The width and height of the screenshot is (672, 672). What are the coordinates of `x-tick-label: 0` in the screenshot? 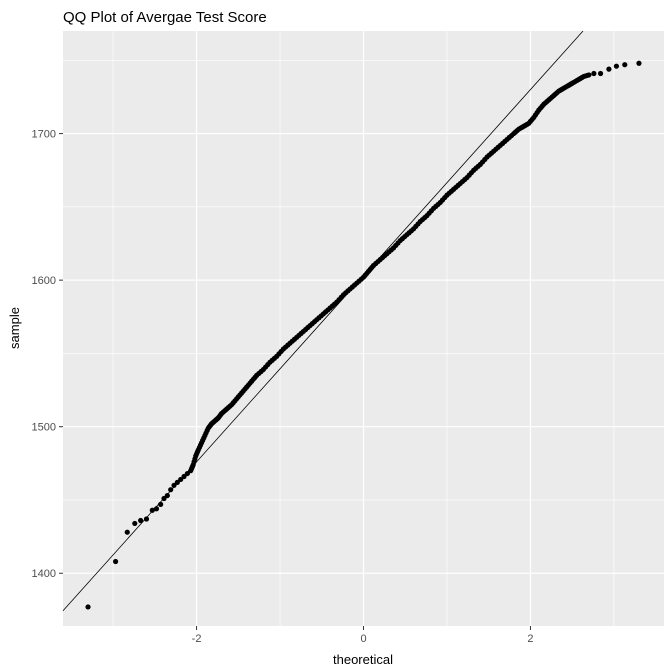 It's located at (363, 639).